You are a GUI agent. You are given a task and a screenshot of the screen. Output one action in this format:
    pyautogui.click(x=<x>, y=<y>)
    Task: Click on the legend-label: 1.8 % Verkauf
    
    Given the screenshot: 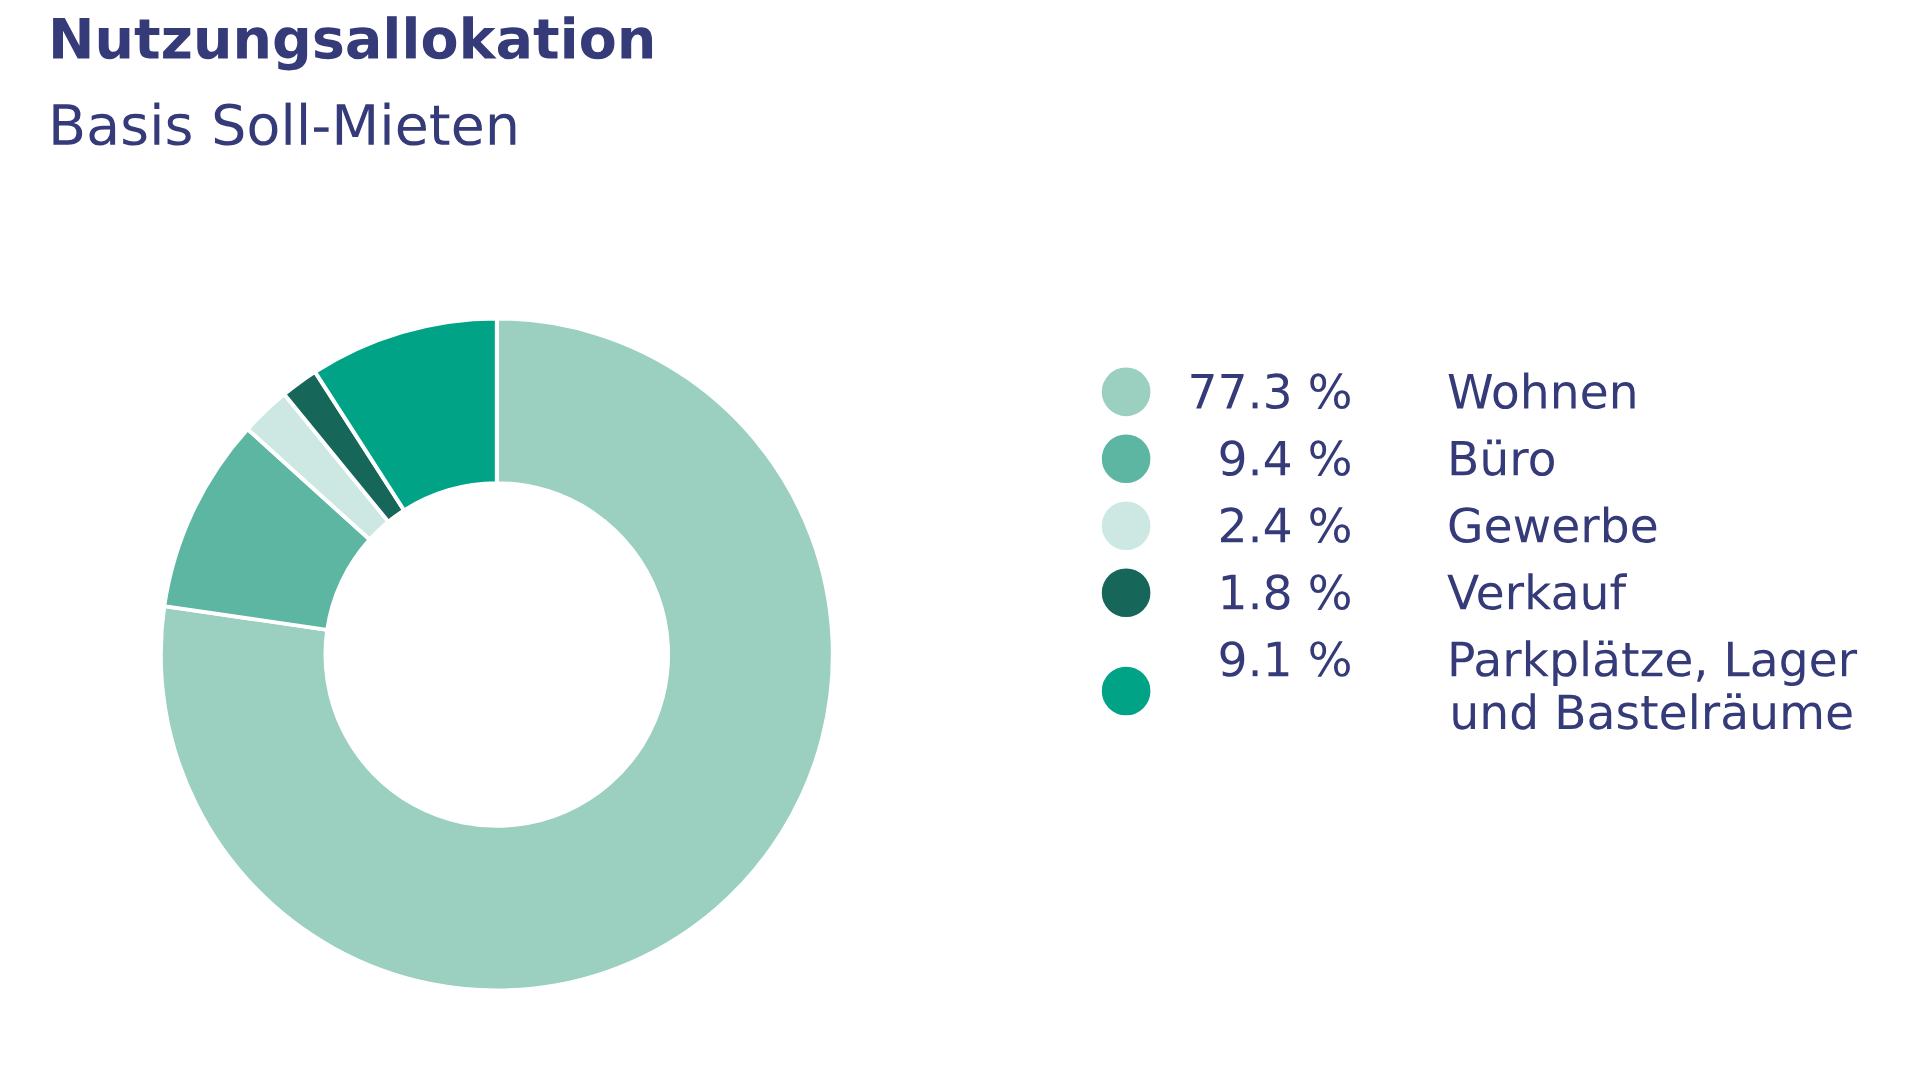 What is the action you would take?
    pyautogui.click(x=1424, y=591)
    